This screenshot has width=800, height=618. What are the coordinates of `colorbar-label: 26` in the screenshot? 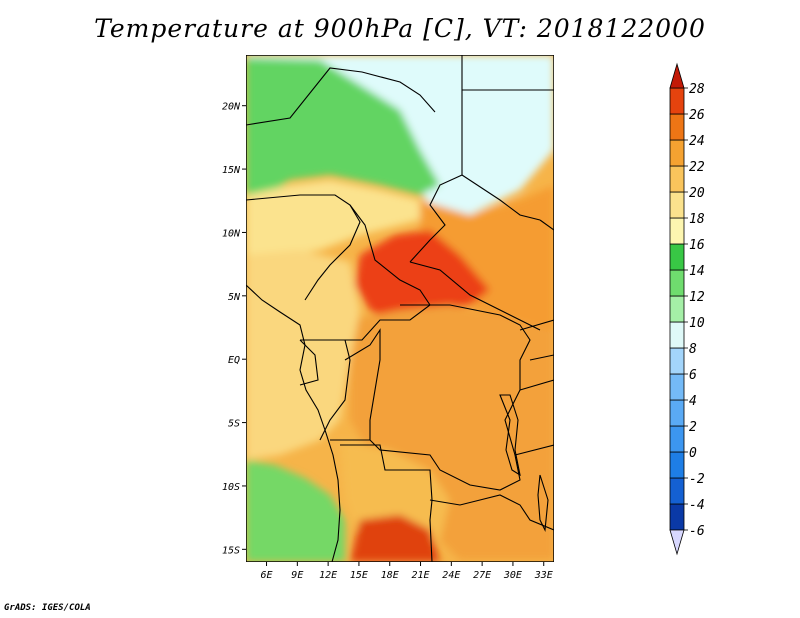 It's located at (697, 115).